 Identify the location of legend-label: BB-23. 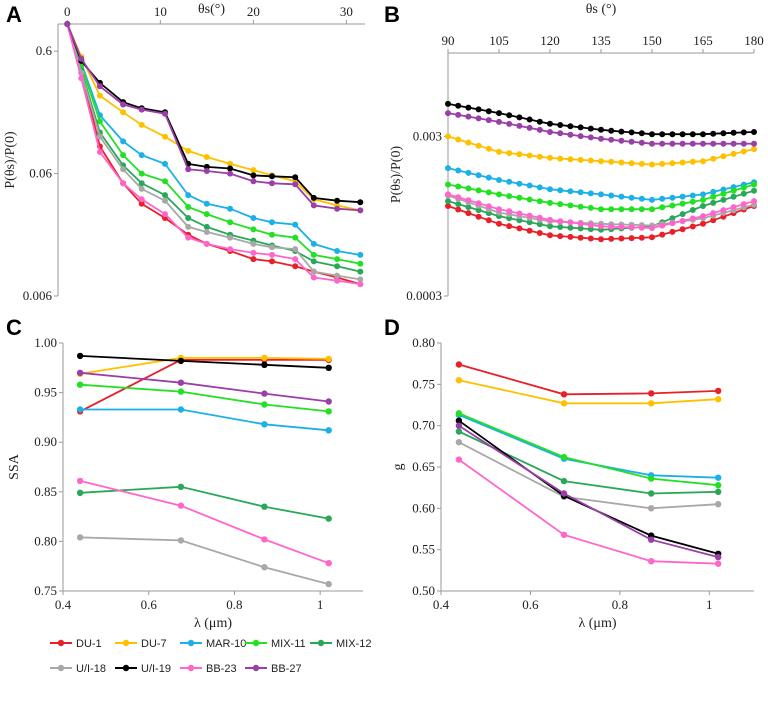
(221, 669).